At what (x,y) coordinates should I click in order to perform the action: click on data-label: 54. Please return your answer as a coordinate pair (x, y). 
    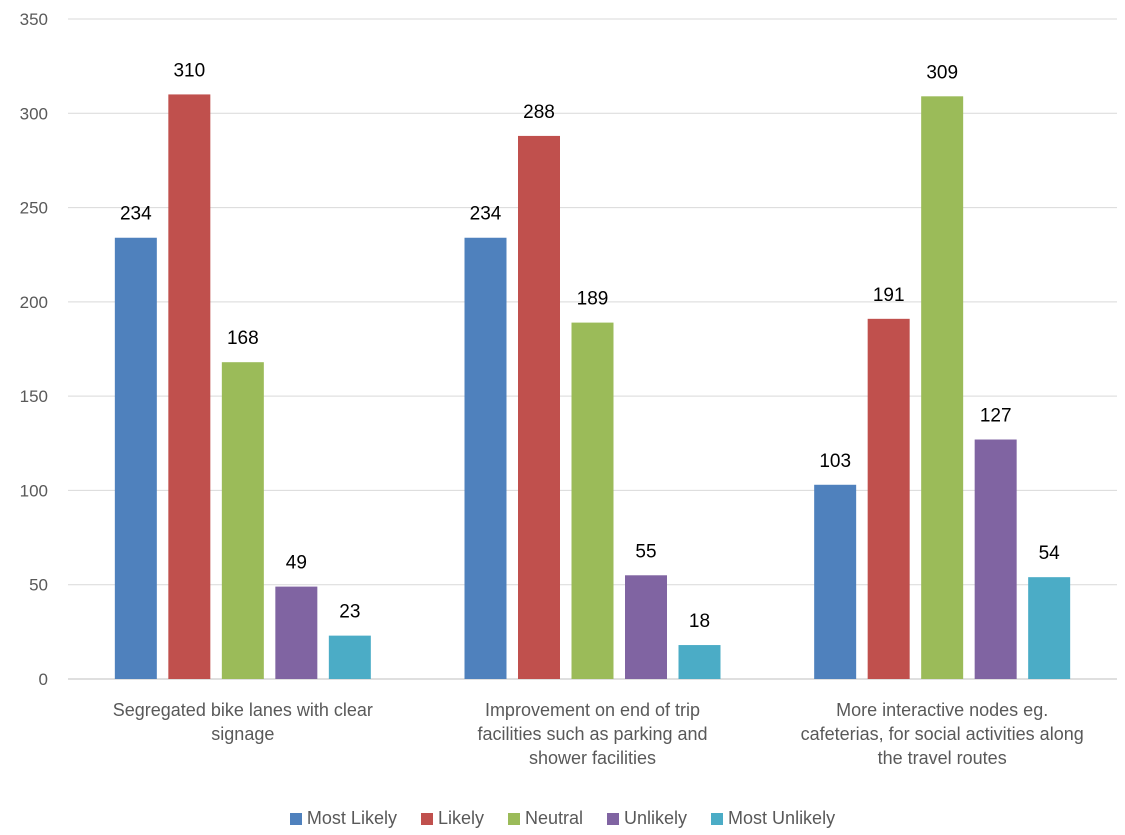
    Looking at the image, I should click on (1050, 553).